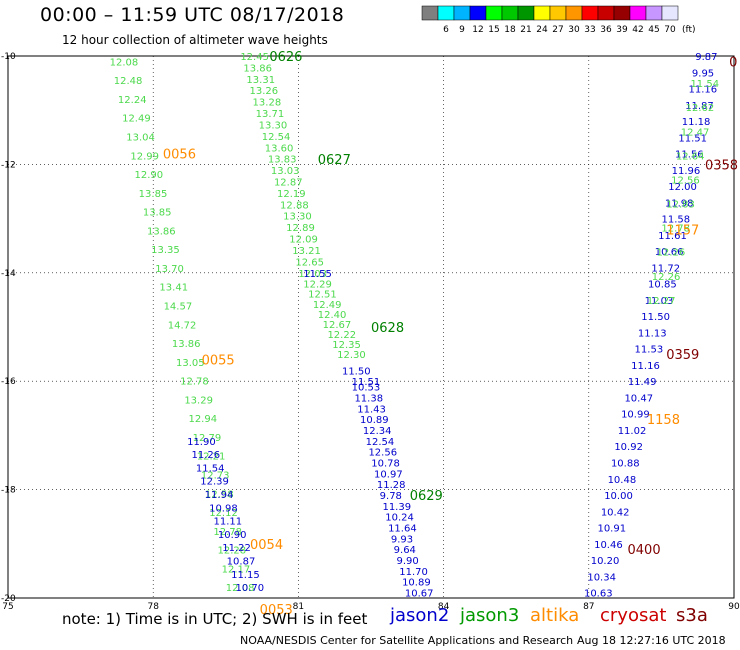  What do you see at coordinates (391, 496) in the screenshot?
I see `swh-data-label: 9.78` at bounding box center [391, 496].